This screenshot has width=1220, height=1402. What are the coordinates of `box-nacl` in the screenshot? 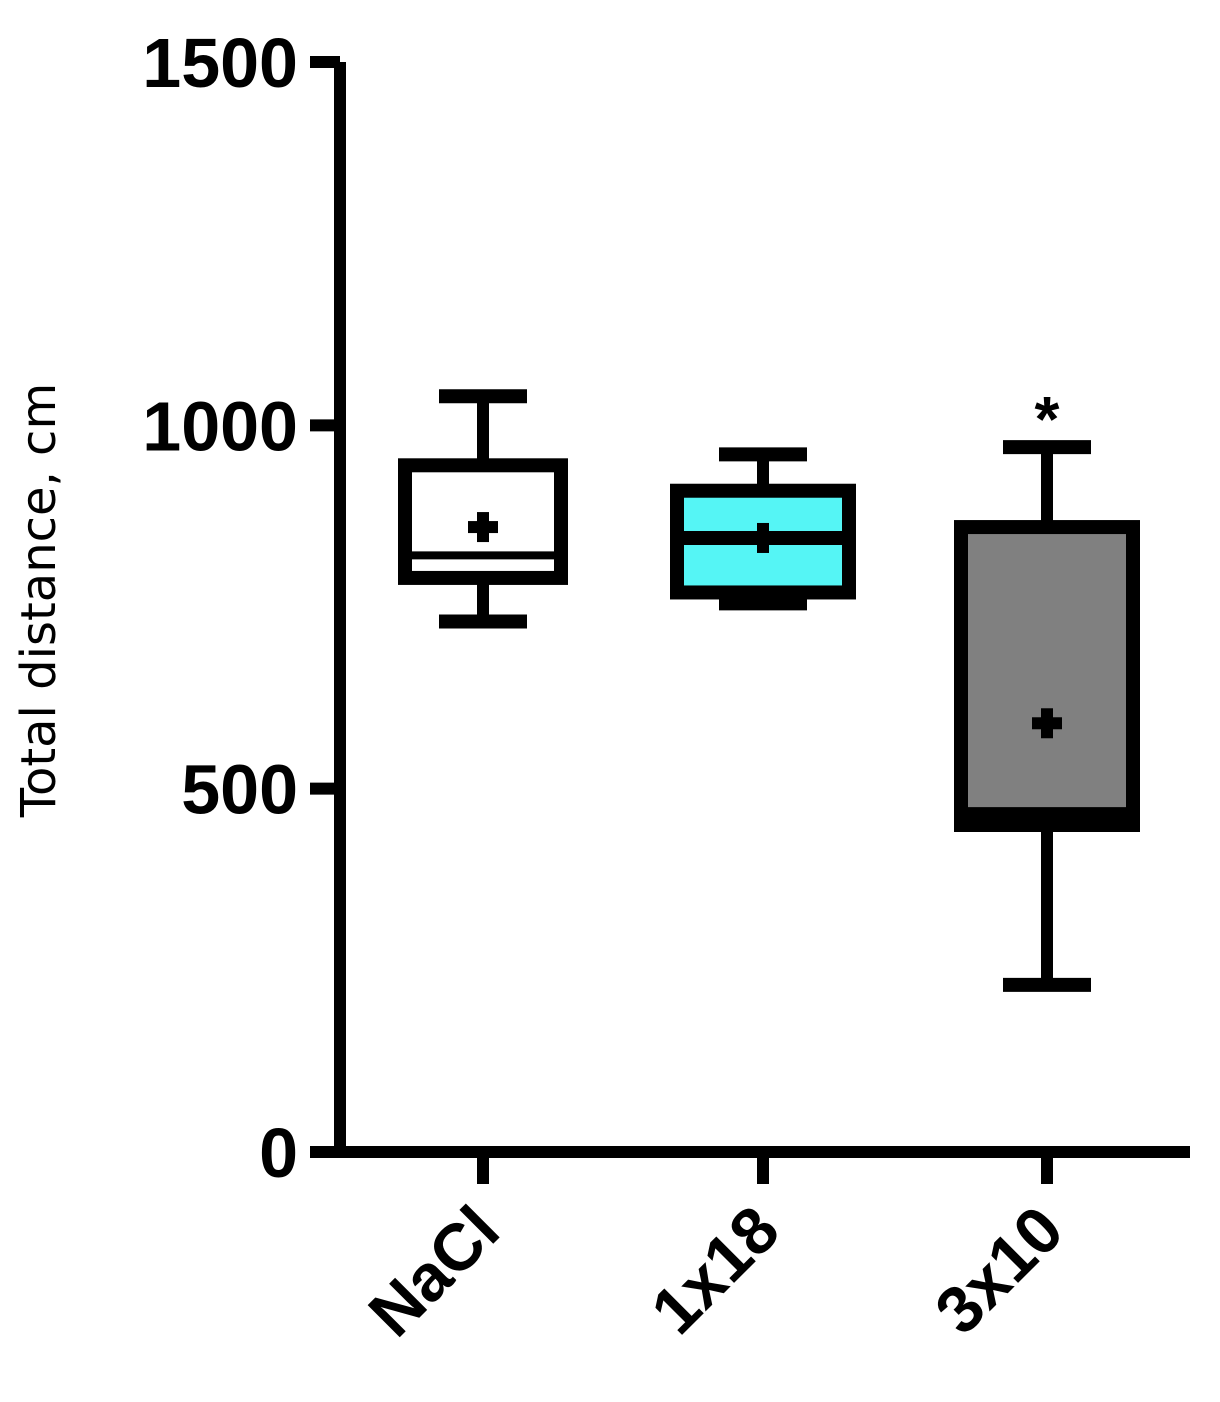 It's located at (483, 509).